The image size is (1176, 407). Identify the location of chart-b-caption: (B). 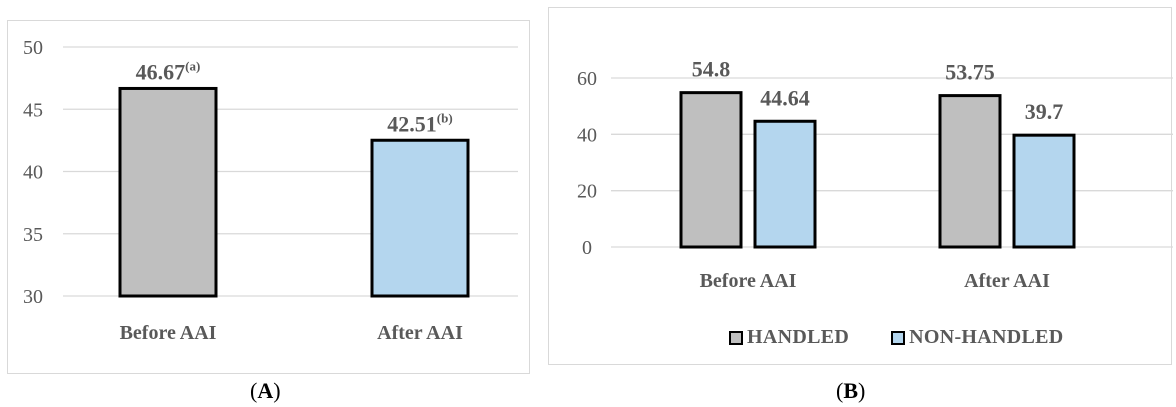
(851, 390).